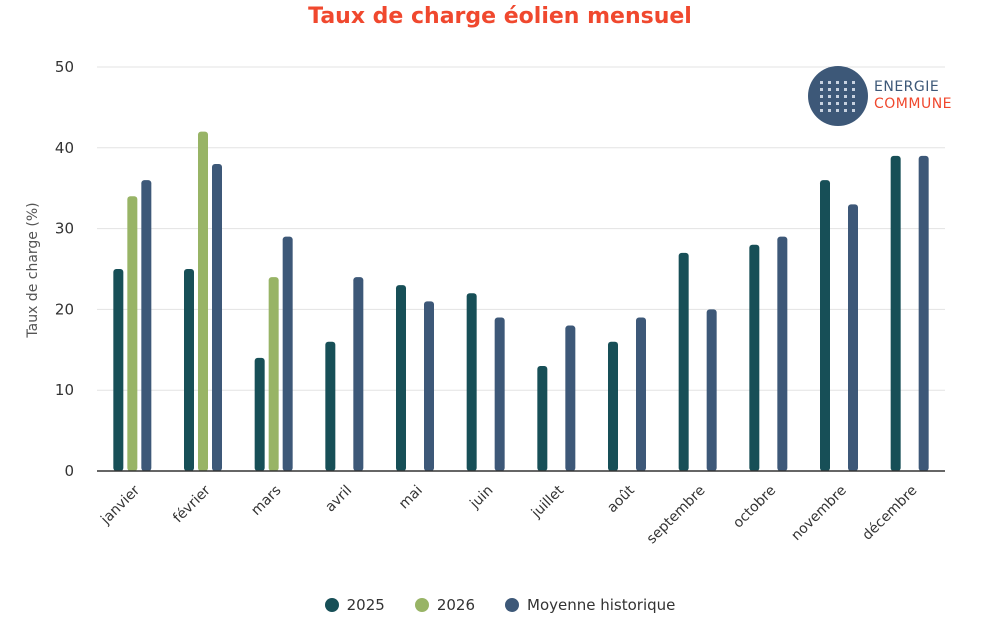 This screenshot has height=639, width=1000. Describe the element at coordinates (601, 605) in the screenshot. I see `legend-label: Moyenne historique` at that location.